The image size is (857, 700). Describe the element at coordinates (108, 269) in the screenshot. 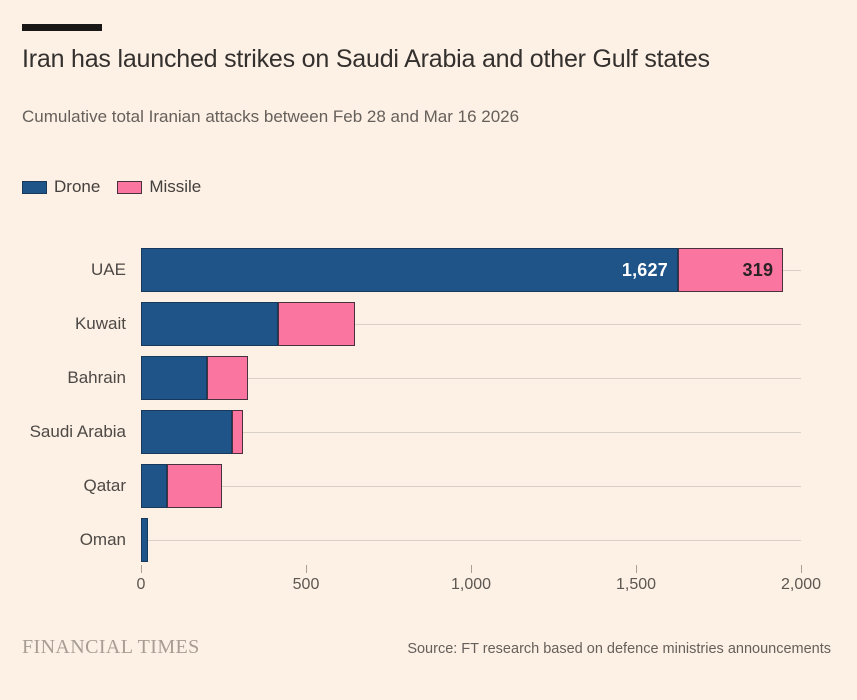

I see `category-label: UAE` at that location.